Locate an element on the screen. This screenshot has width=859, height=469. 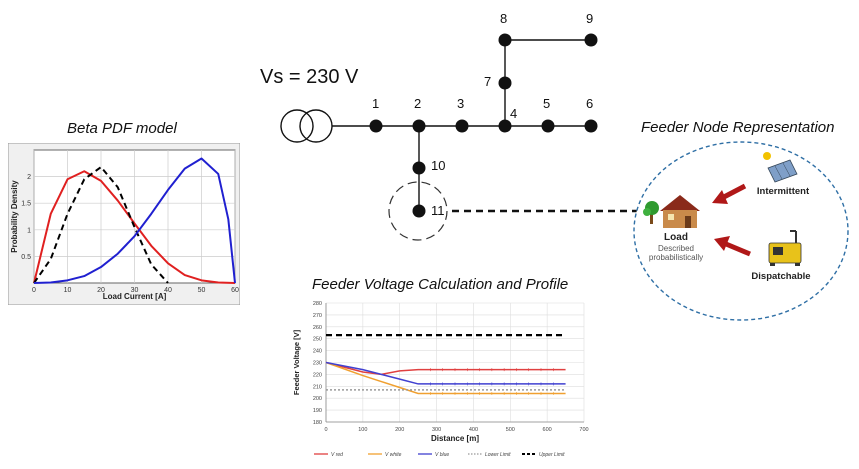
volt-y-tick: 180 is located at coordinates (317, 423).